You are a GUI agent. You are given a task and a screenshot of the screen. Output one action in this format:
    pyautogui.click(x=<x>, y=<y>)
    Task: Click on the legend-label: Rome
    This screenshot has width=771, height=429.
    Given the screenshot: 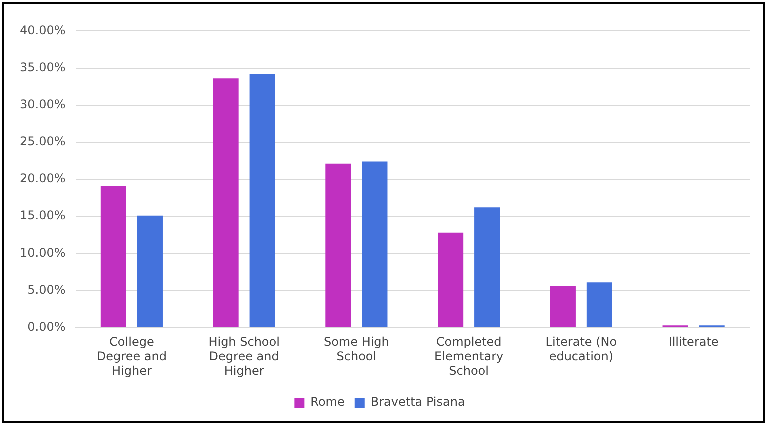 What is the action you would take?
    pyautogui.click(x=327, y=402)
    